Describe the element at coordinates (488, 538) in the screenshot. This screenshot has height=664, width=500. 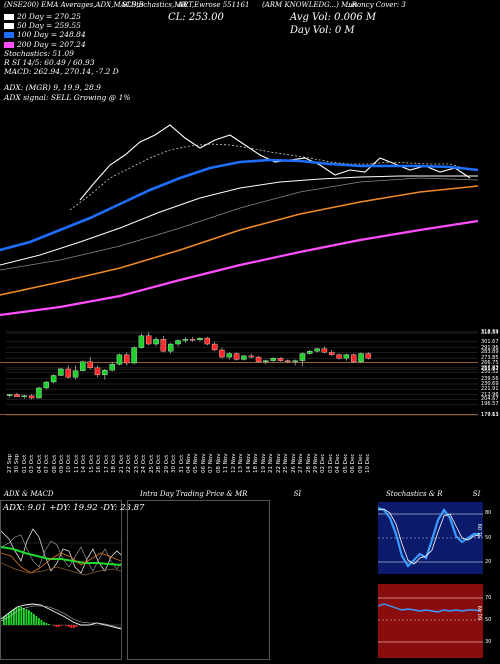
I see `stoch-50-label: 50` at that location.